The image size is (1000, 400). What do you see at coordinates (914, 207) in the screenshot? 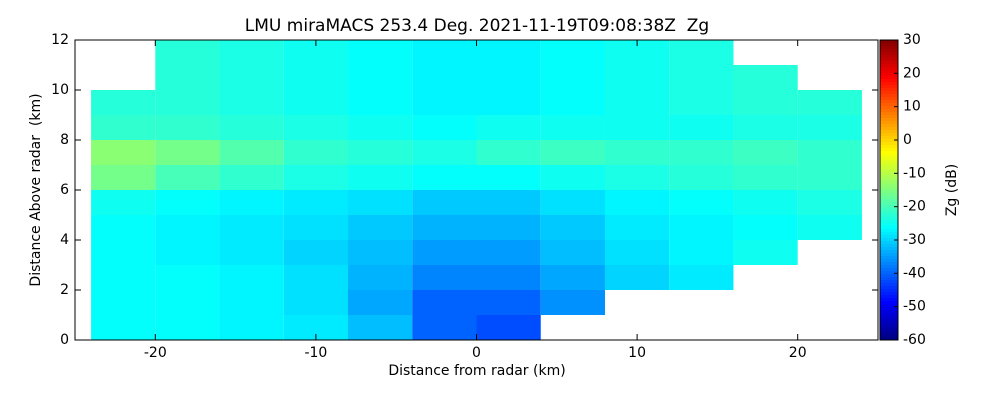
I see `colorbar-tick-label: -20` at bounding box center [914, 207].